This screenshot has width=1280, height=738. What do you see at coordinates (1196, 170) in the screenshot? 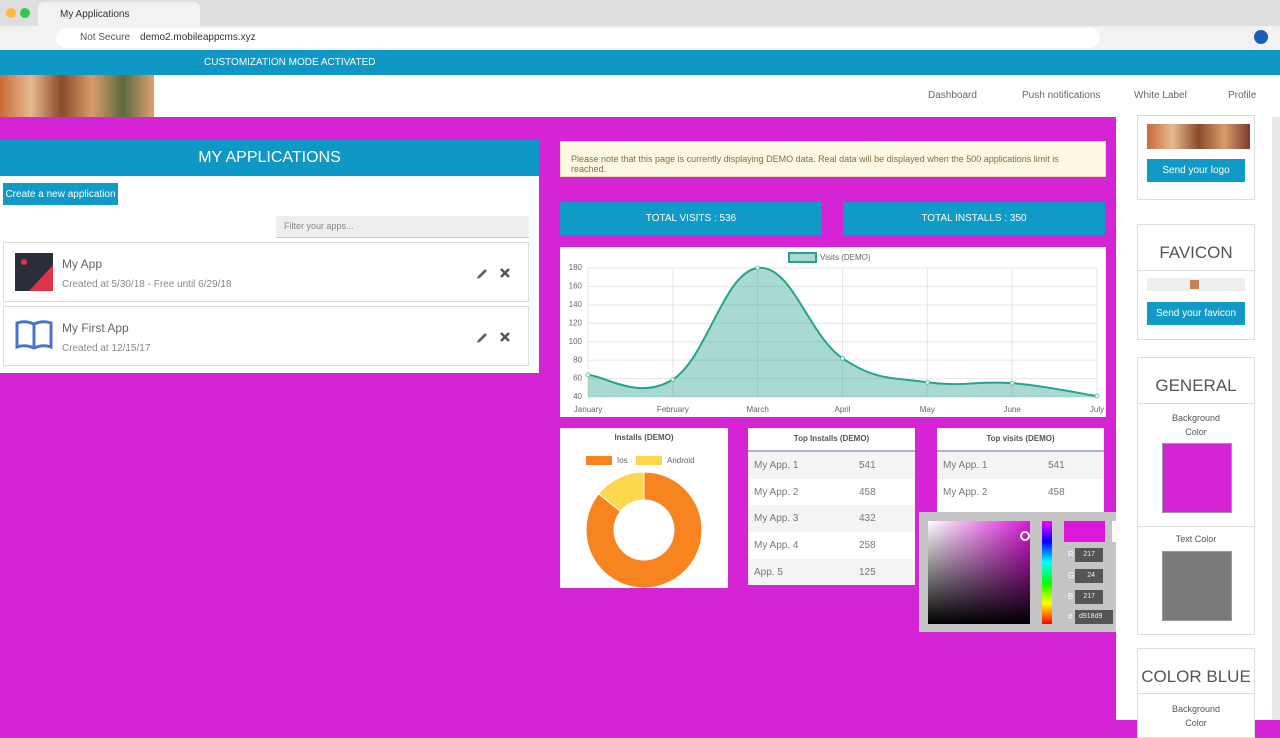
I see `send-logo-button: Send your logo` at bounding box center [1196, 170].